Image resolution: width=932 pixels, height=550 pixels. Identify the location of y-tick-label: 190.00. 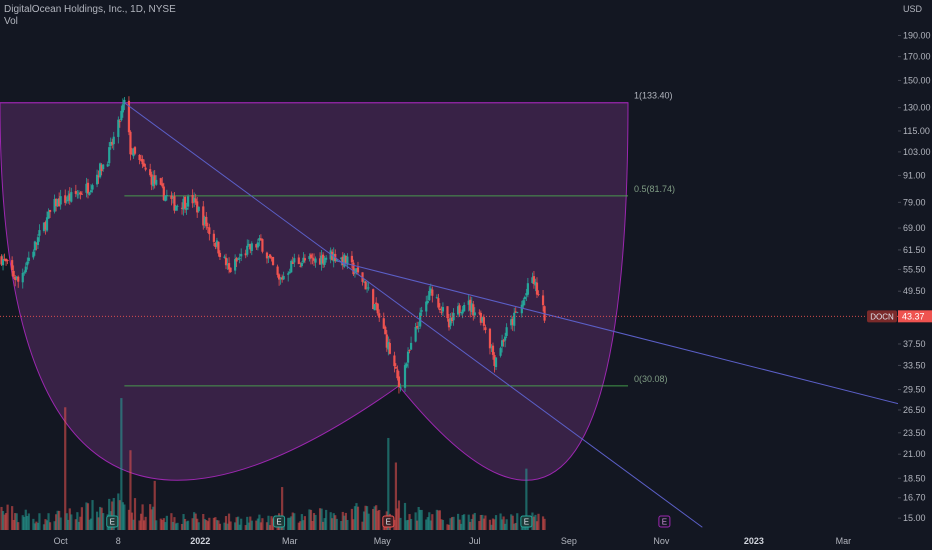
(917, 35).